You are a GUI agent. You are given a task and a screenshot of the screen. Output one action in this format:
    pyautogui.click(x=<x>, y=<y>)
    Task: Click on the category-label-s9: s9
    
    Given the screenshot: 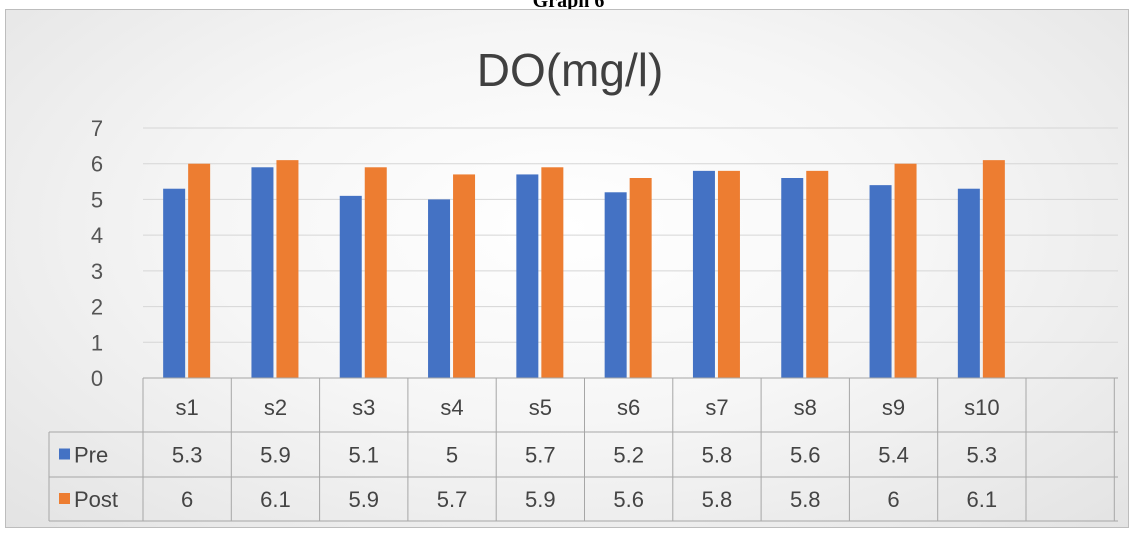 What is the action you would take?
    pyautogui.click(x=893, y=407)
    